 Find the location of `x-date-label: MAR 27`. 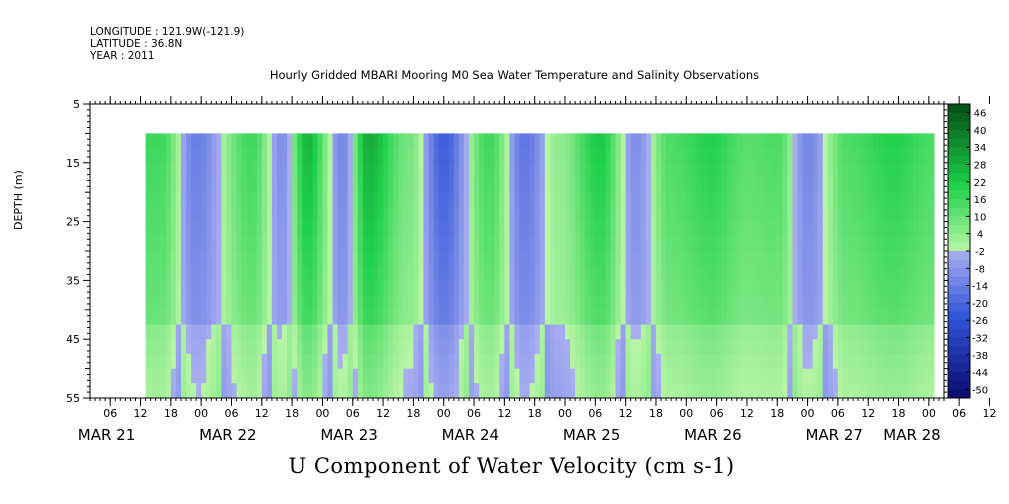

x-date-label: MAR 27 is located at coordinates (833, 435).